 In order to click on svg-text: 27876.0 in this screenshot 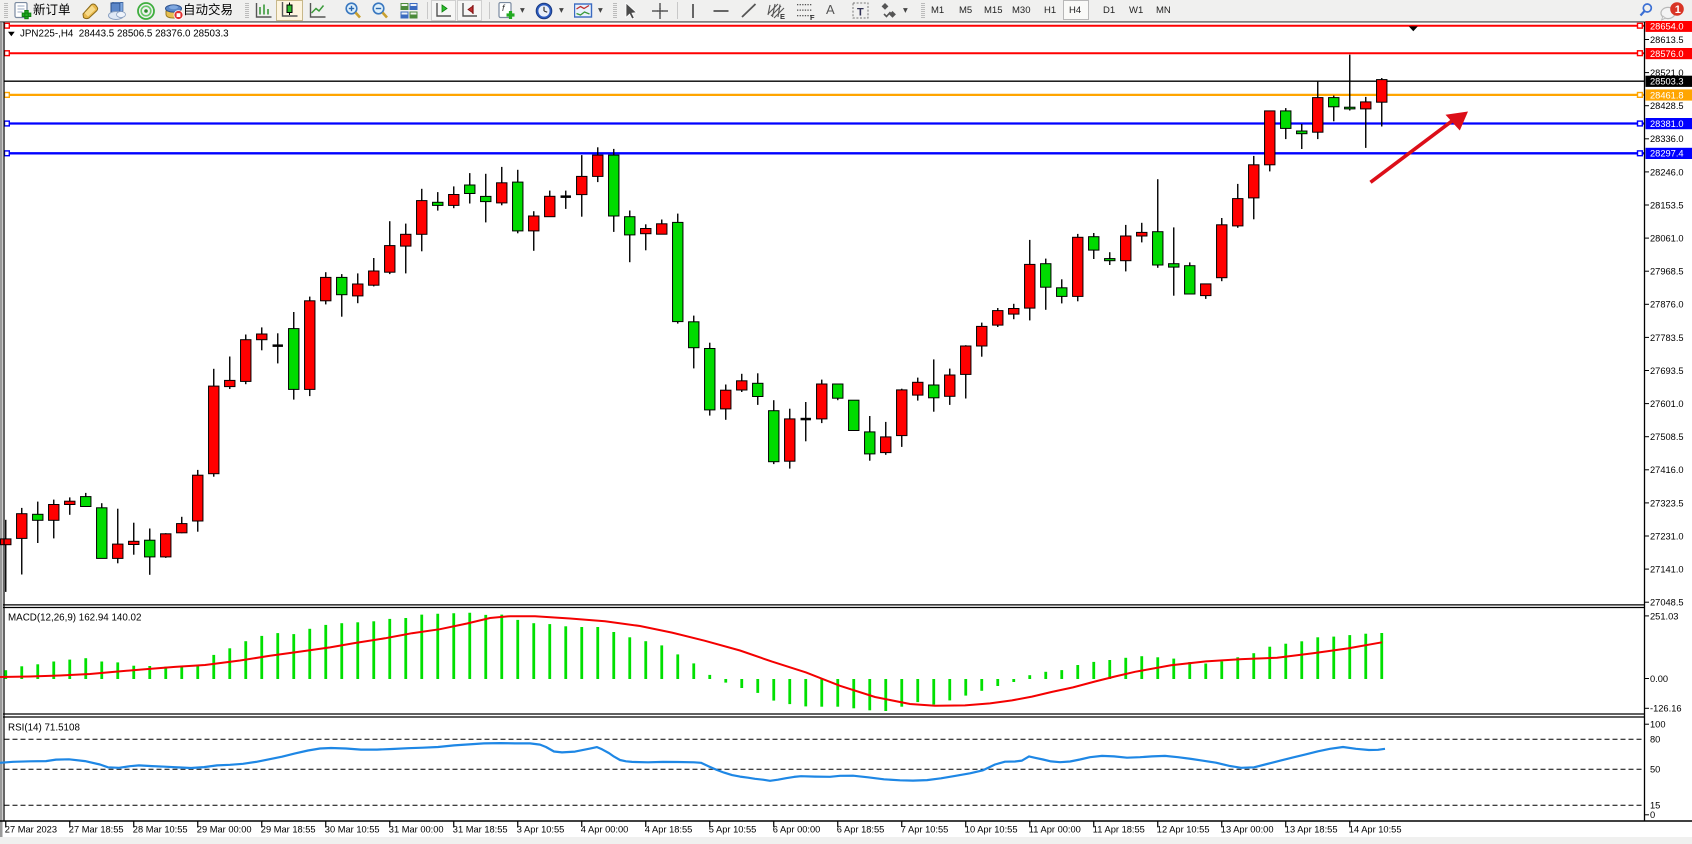, I will do `click(1667, 305)`.